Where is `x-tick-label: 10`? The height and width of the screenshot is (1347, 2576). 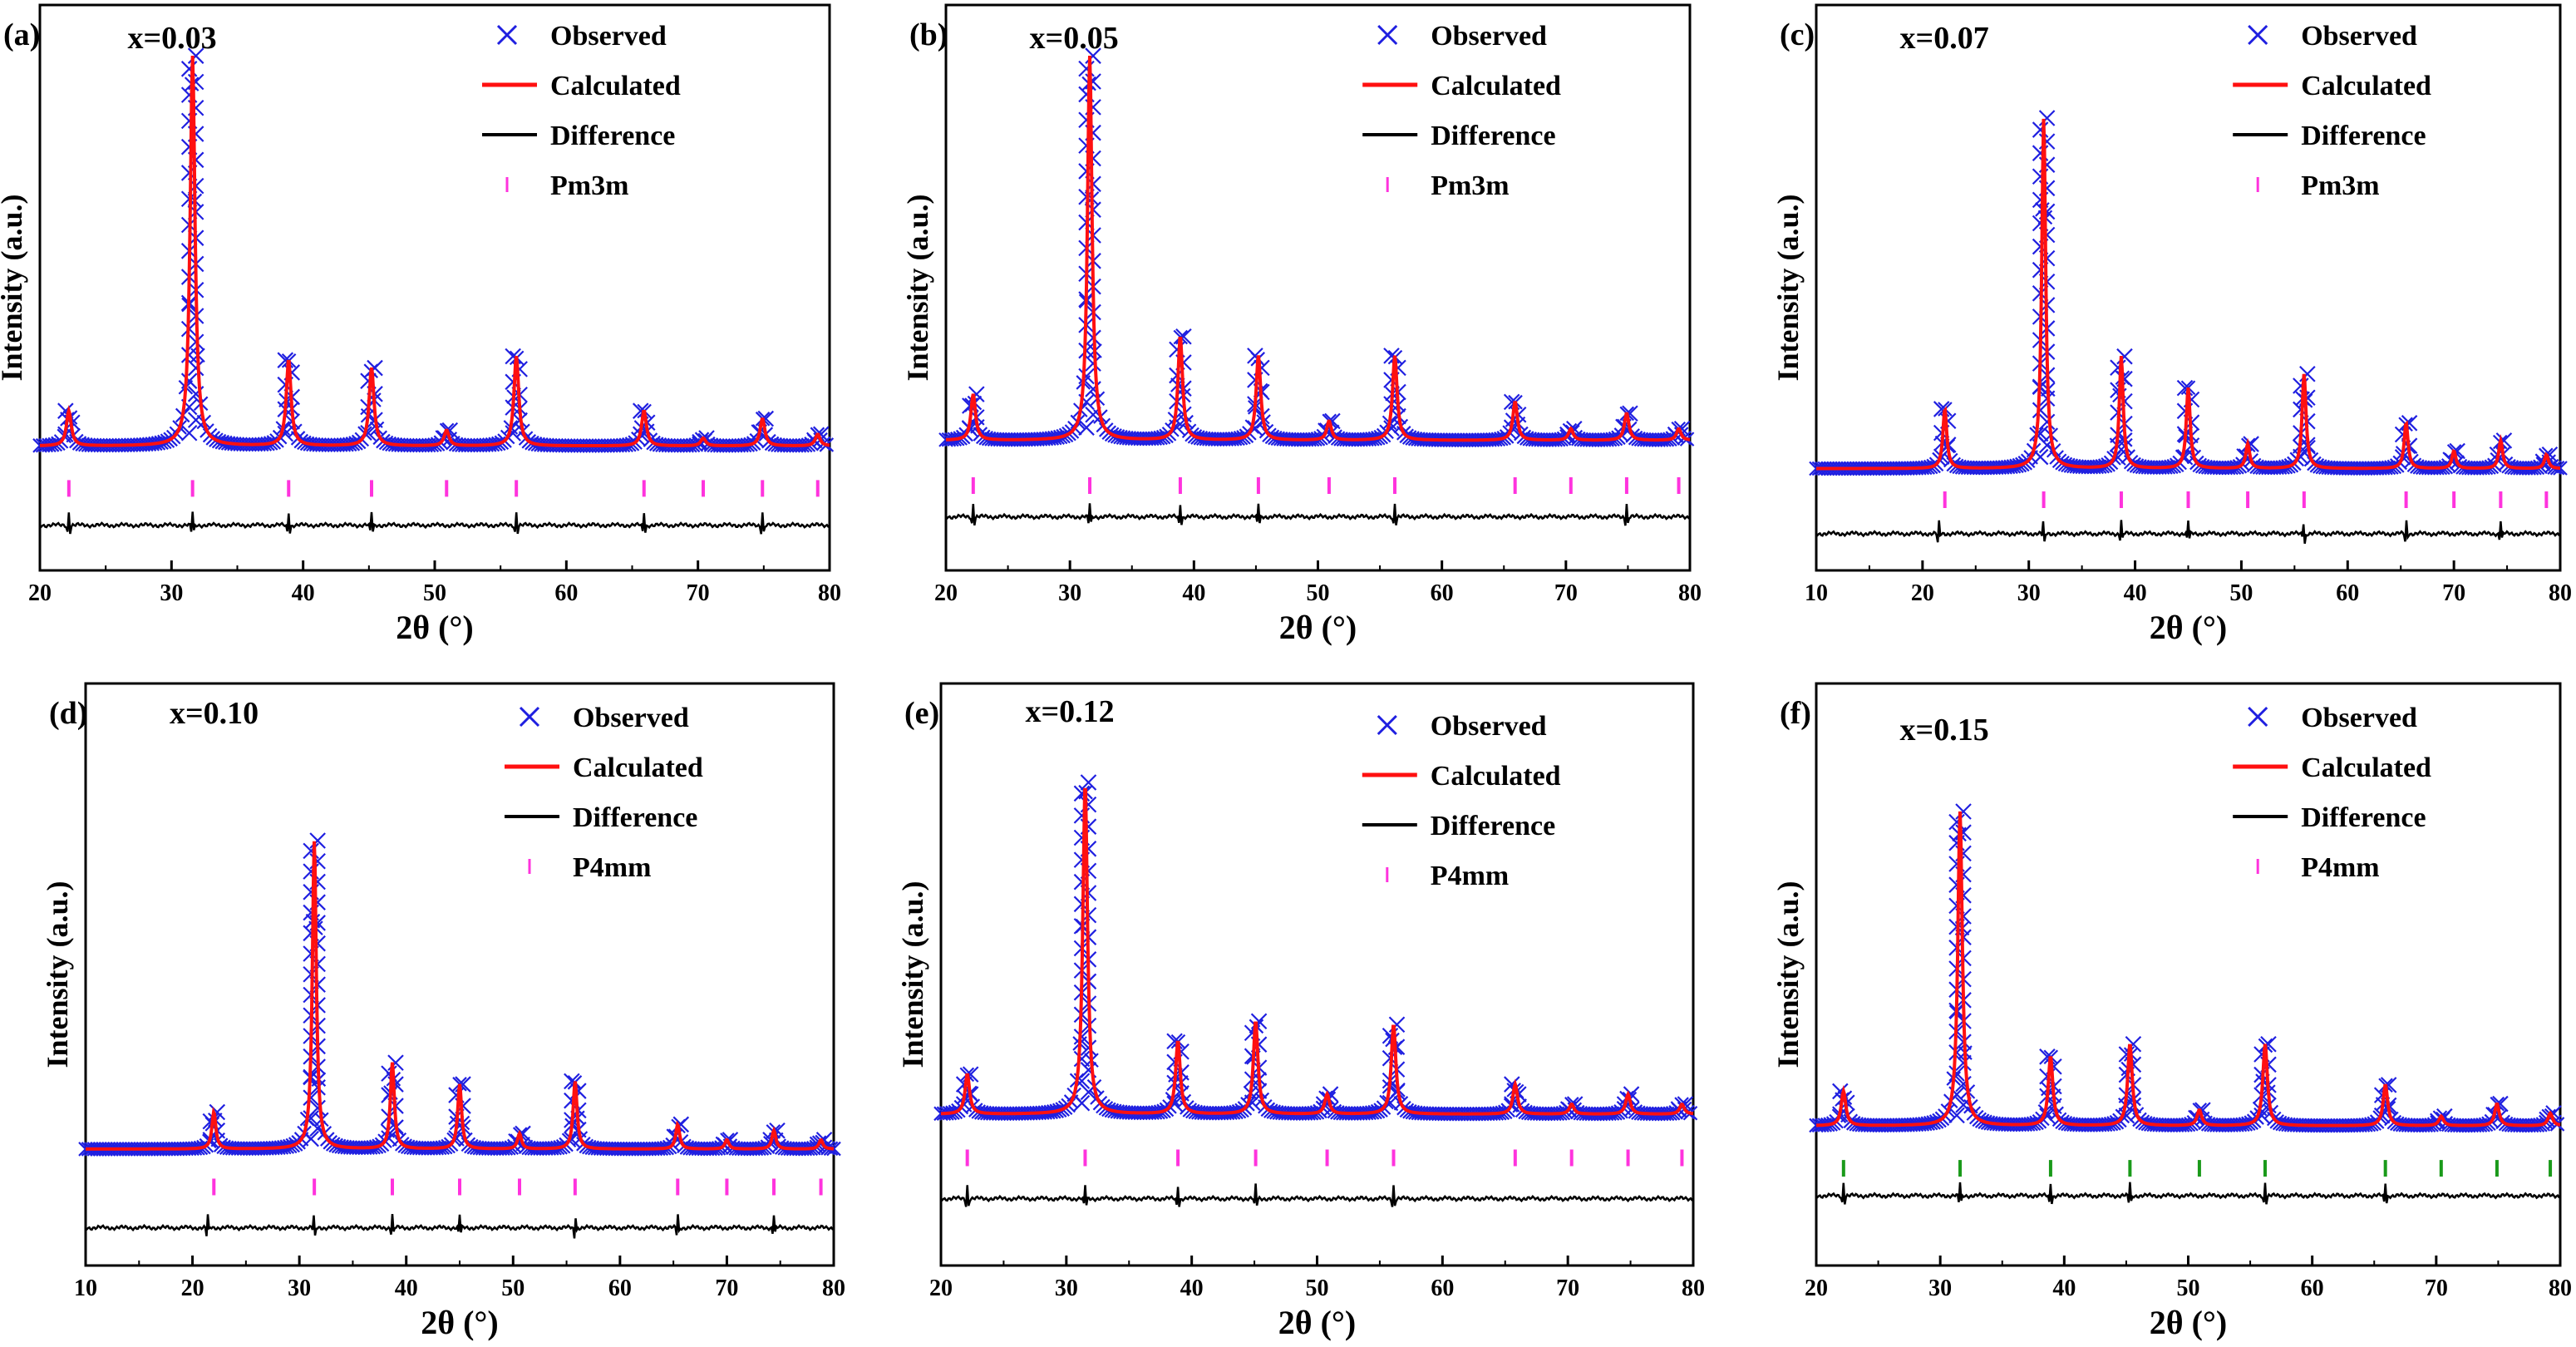
x-tick-label: 10 is located at coordinates (1816, 593).